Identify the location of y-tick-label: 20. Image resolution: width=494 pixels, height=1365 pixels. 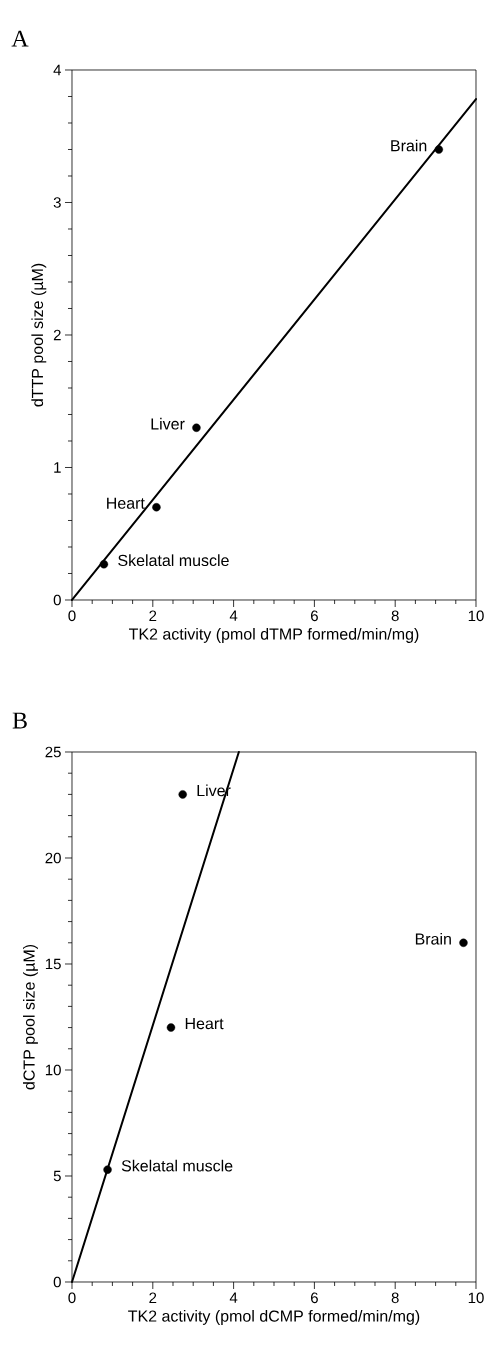
(53, 858).